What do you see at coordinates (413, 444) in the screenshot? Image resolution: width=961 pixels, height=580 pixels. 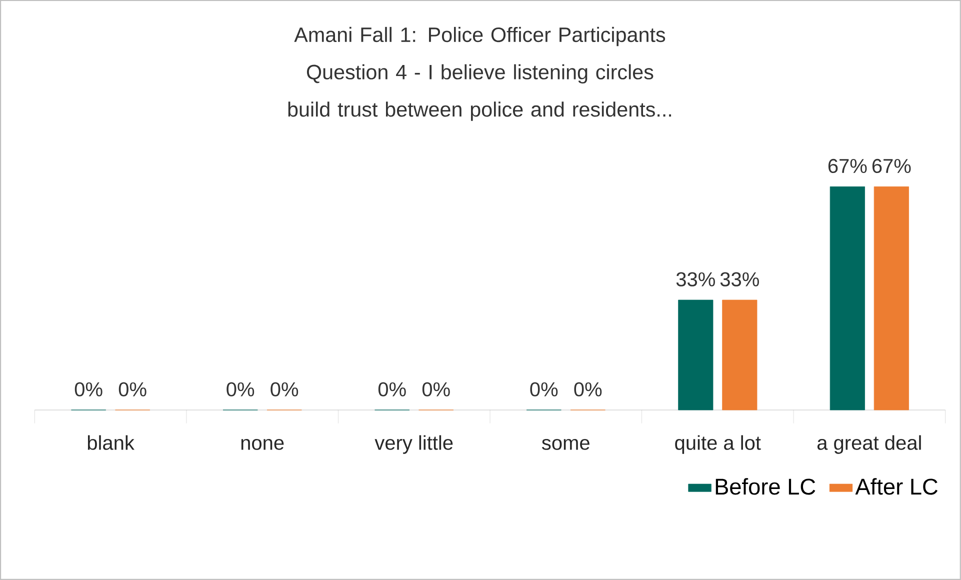 I see `x-tick-label: very little` at bounding box center [413, 444].